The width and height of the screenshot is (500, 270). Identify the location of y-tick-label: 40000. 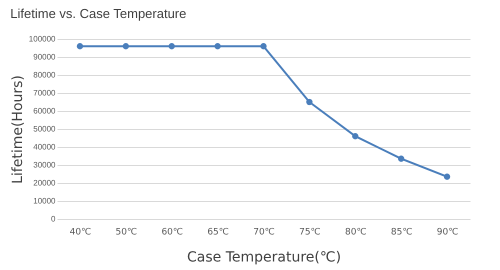
(44, 147).